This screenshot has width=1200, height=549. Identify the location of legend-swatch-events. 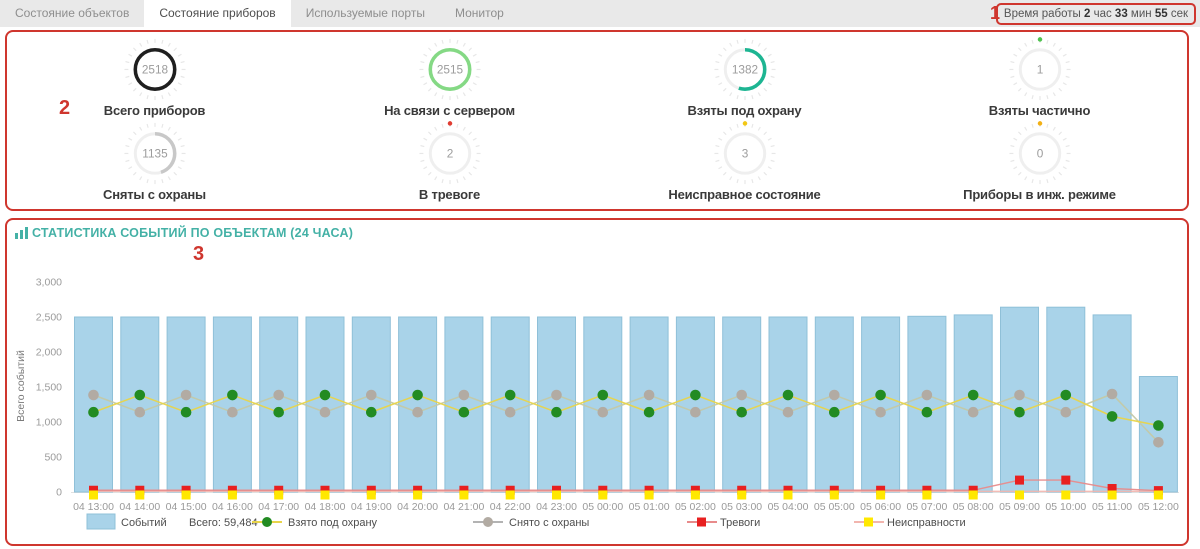
(101, 521).